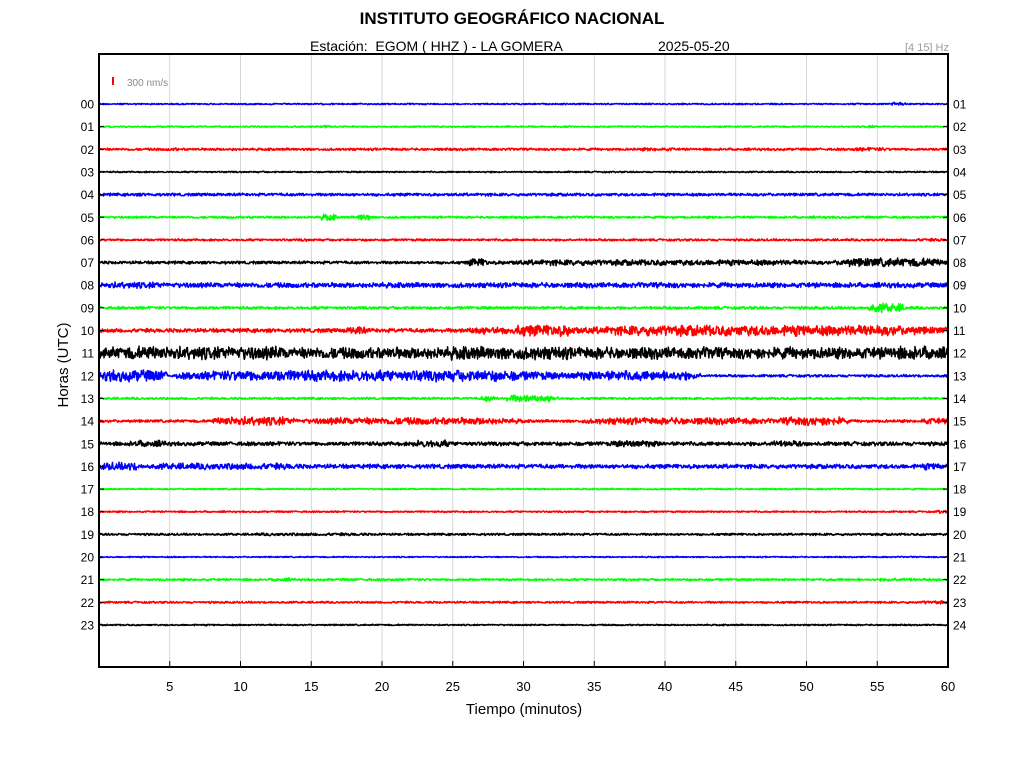 This screenshot has height=768, width=1024. I want to click on page-title: INSTITUTO GEOGRÁFICO NACIONAL, so click(512, 18).